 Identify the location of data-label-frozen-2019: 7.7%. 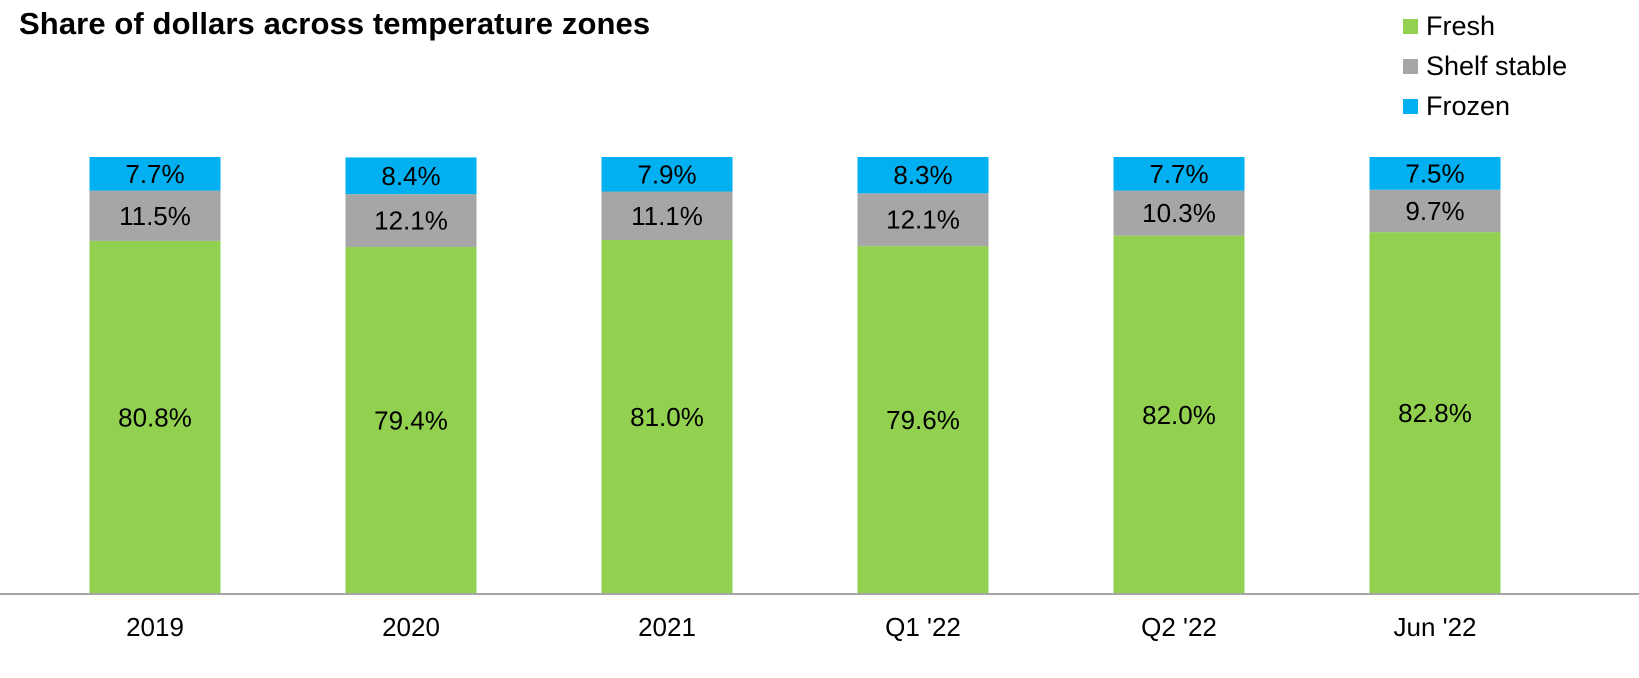
(154, 174).